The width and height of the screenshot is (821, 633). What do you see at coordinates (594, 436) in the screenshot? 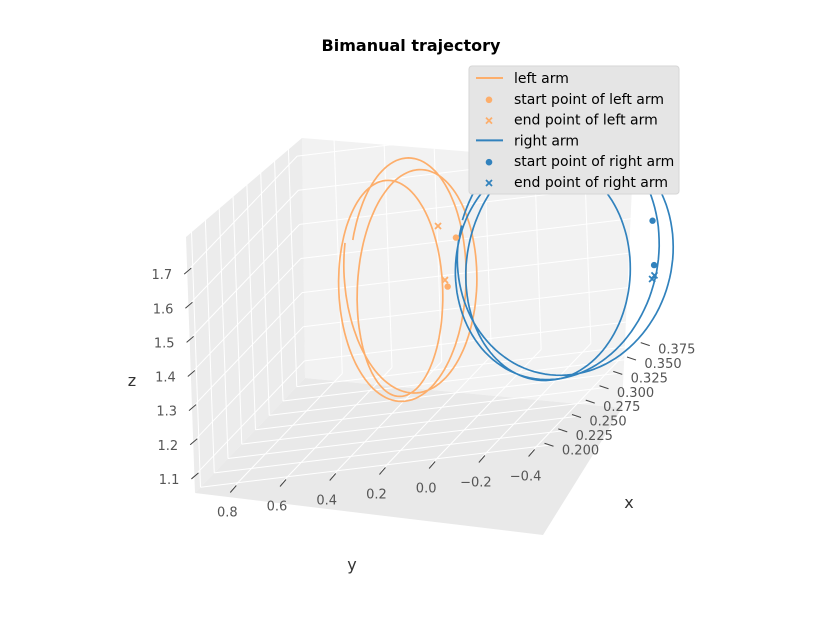
I see `x-tick-label: 0.225` at bounding box center [594, 436].